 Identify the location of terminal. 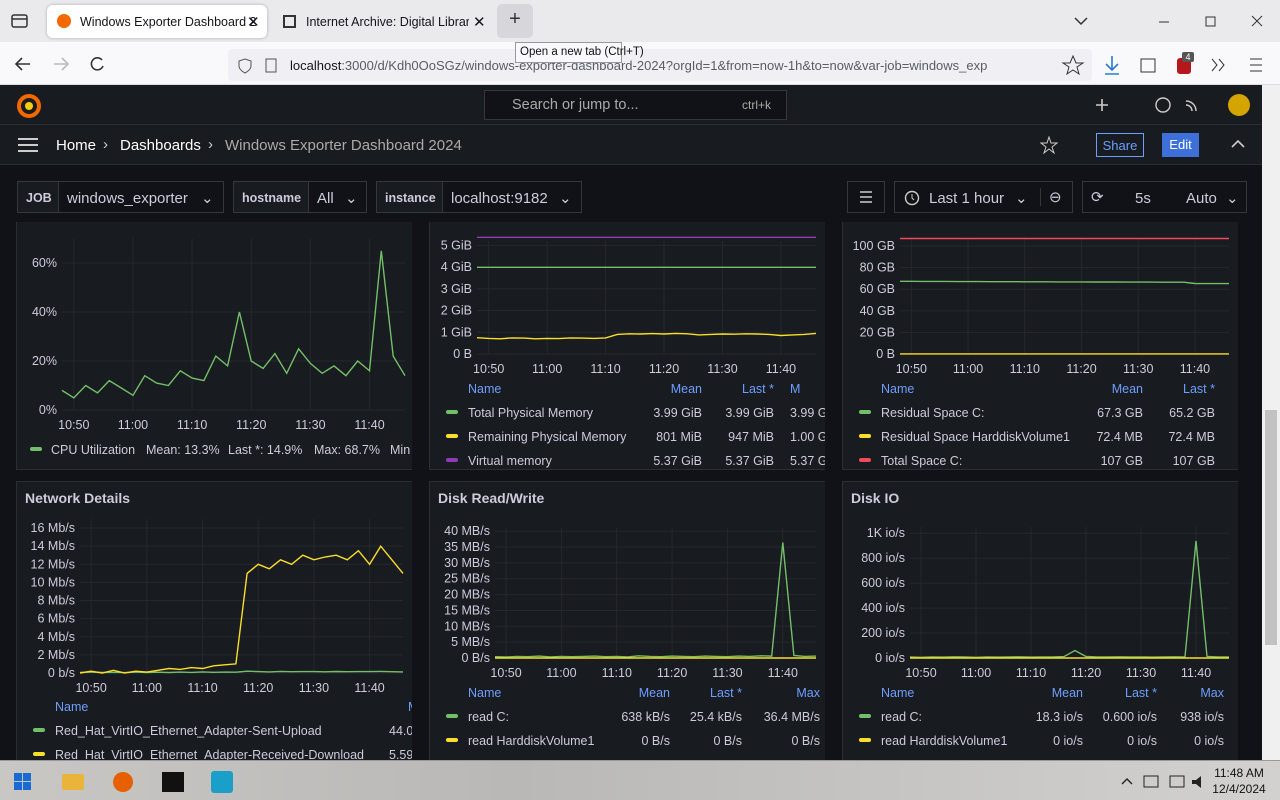
(173, 782).